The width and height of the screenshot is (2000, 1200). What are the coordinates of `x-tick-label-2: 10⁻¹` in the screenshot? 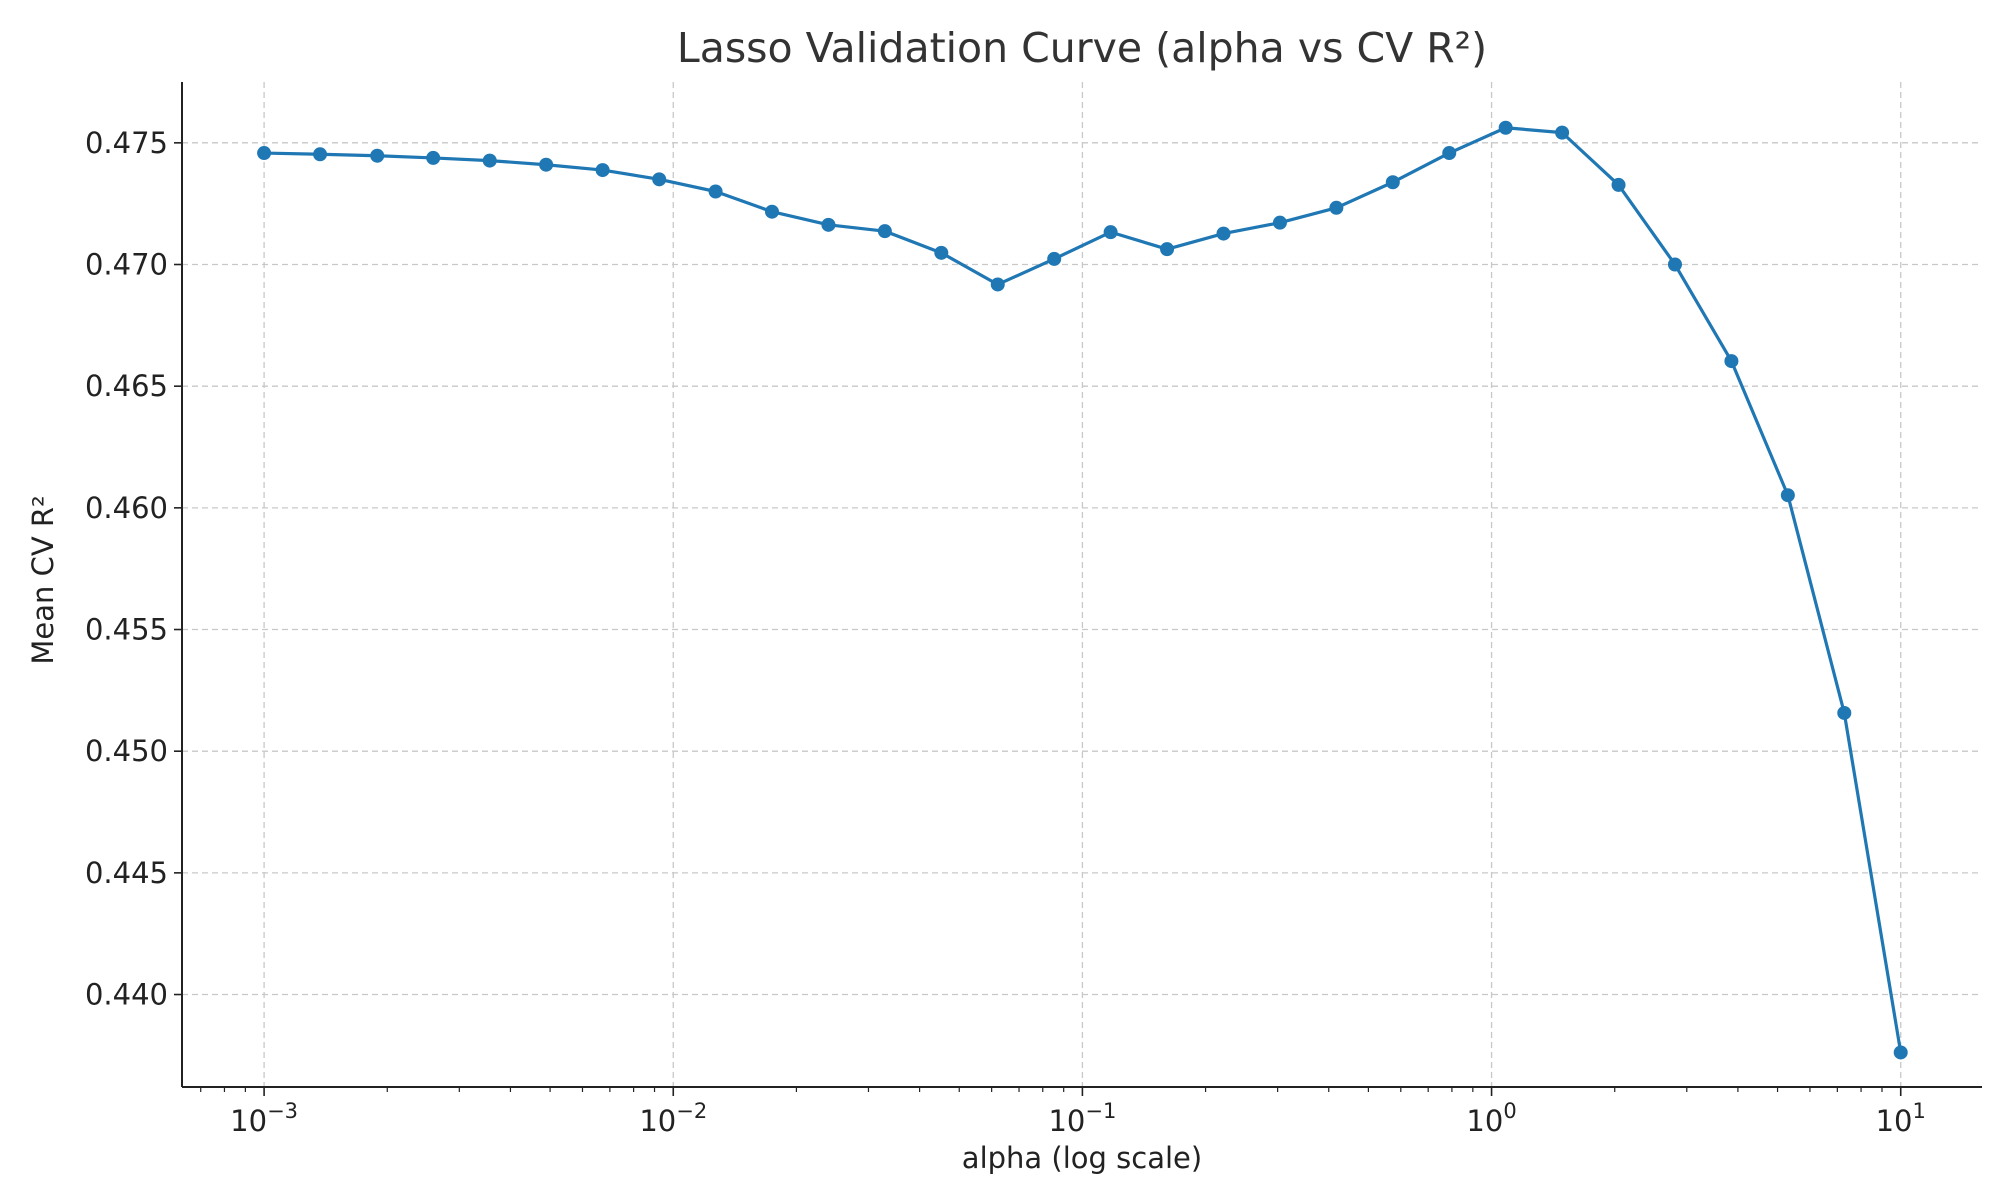 It's located at (1082, 1118).